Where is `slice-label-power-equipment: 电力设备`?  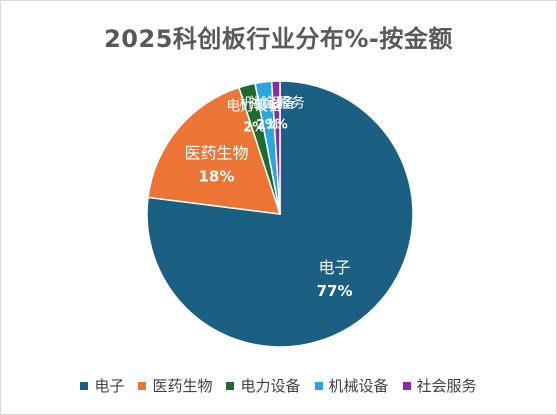 slice-label-power-equipment: 电力设备 is located at coordinates (254, 106).